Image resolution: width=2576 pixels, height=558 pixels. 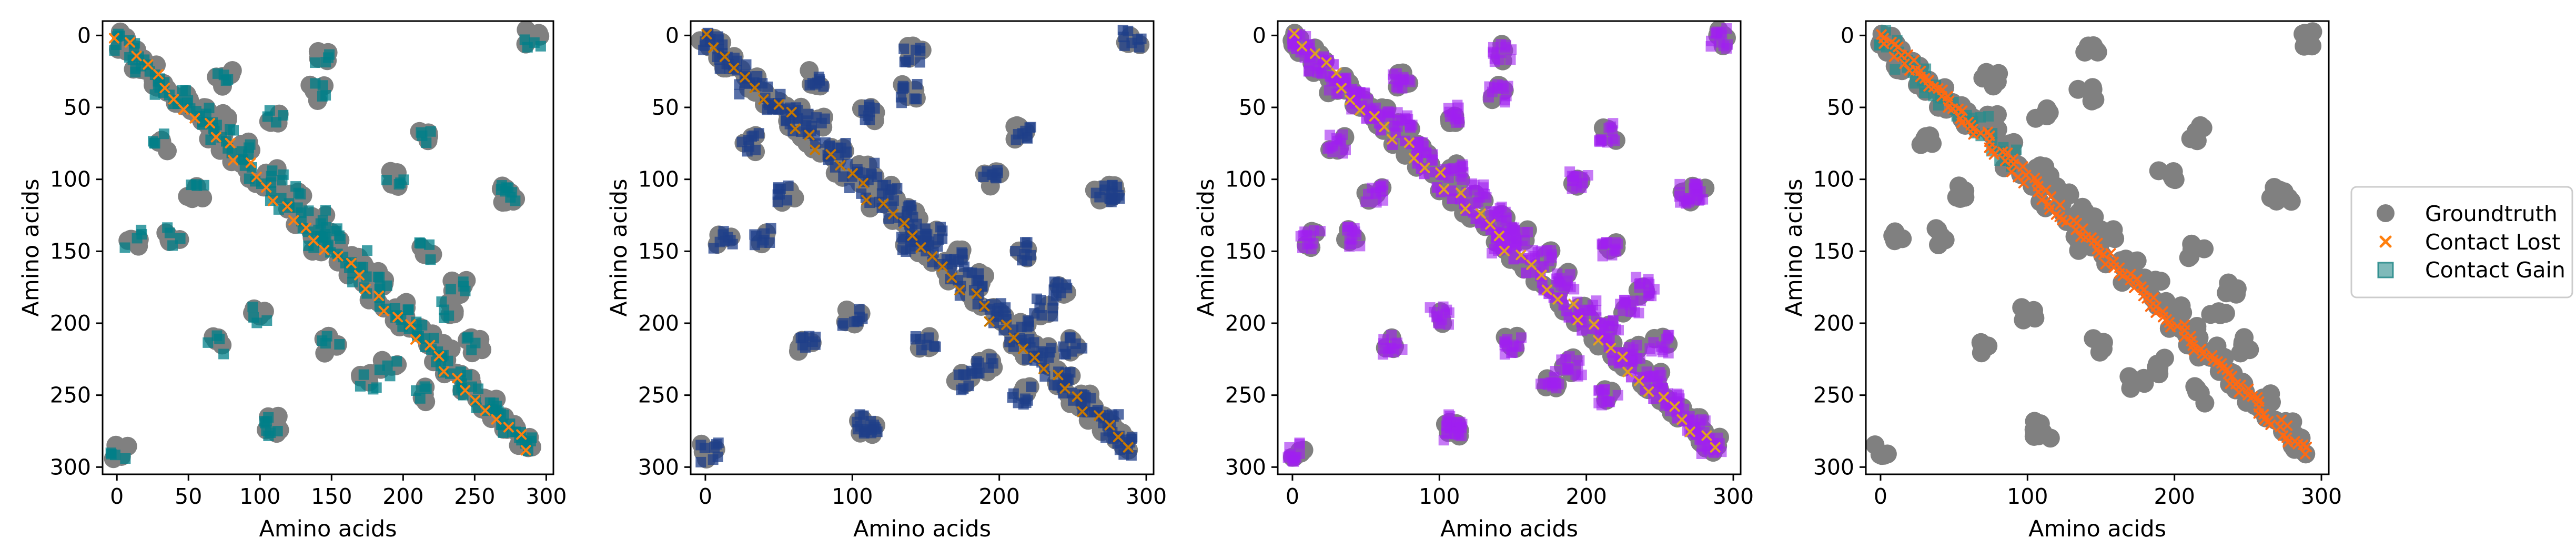 What do you see at coordinates (658, 395) in the screenshot?
I see `y-tick-label: 250` at bounding box center [658, 395].